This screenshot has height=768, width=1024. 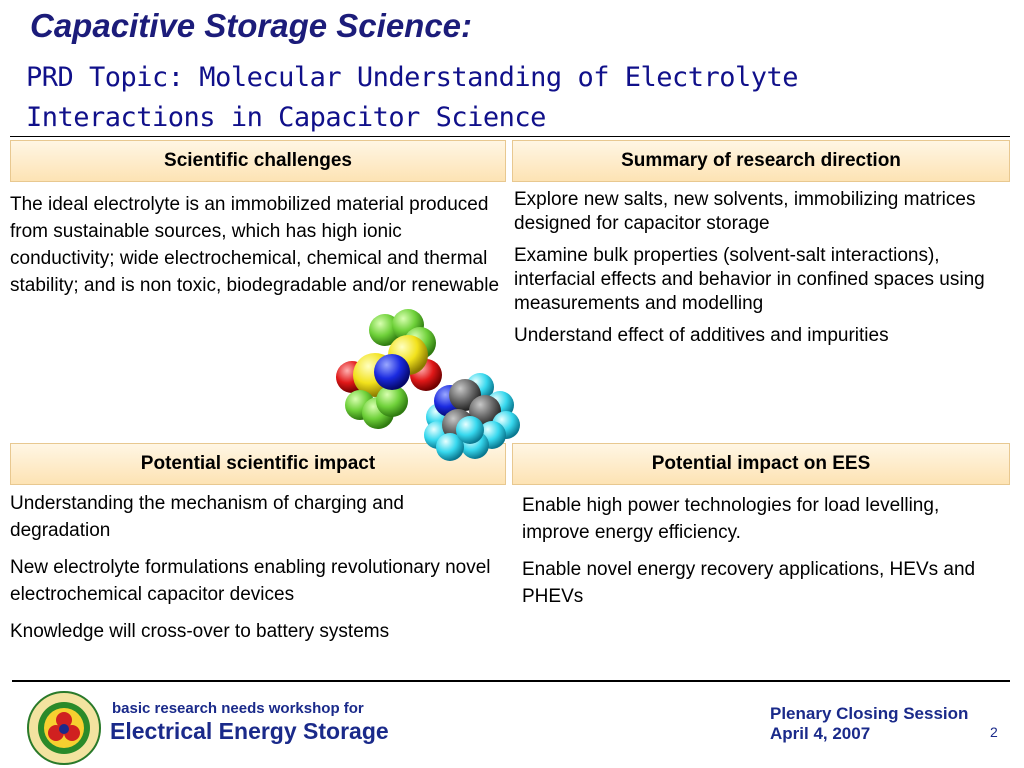 I want to click on page-number: 2, so click(x=994, y=732).